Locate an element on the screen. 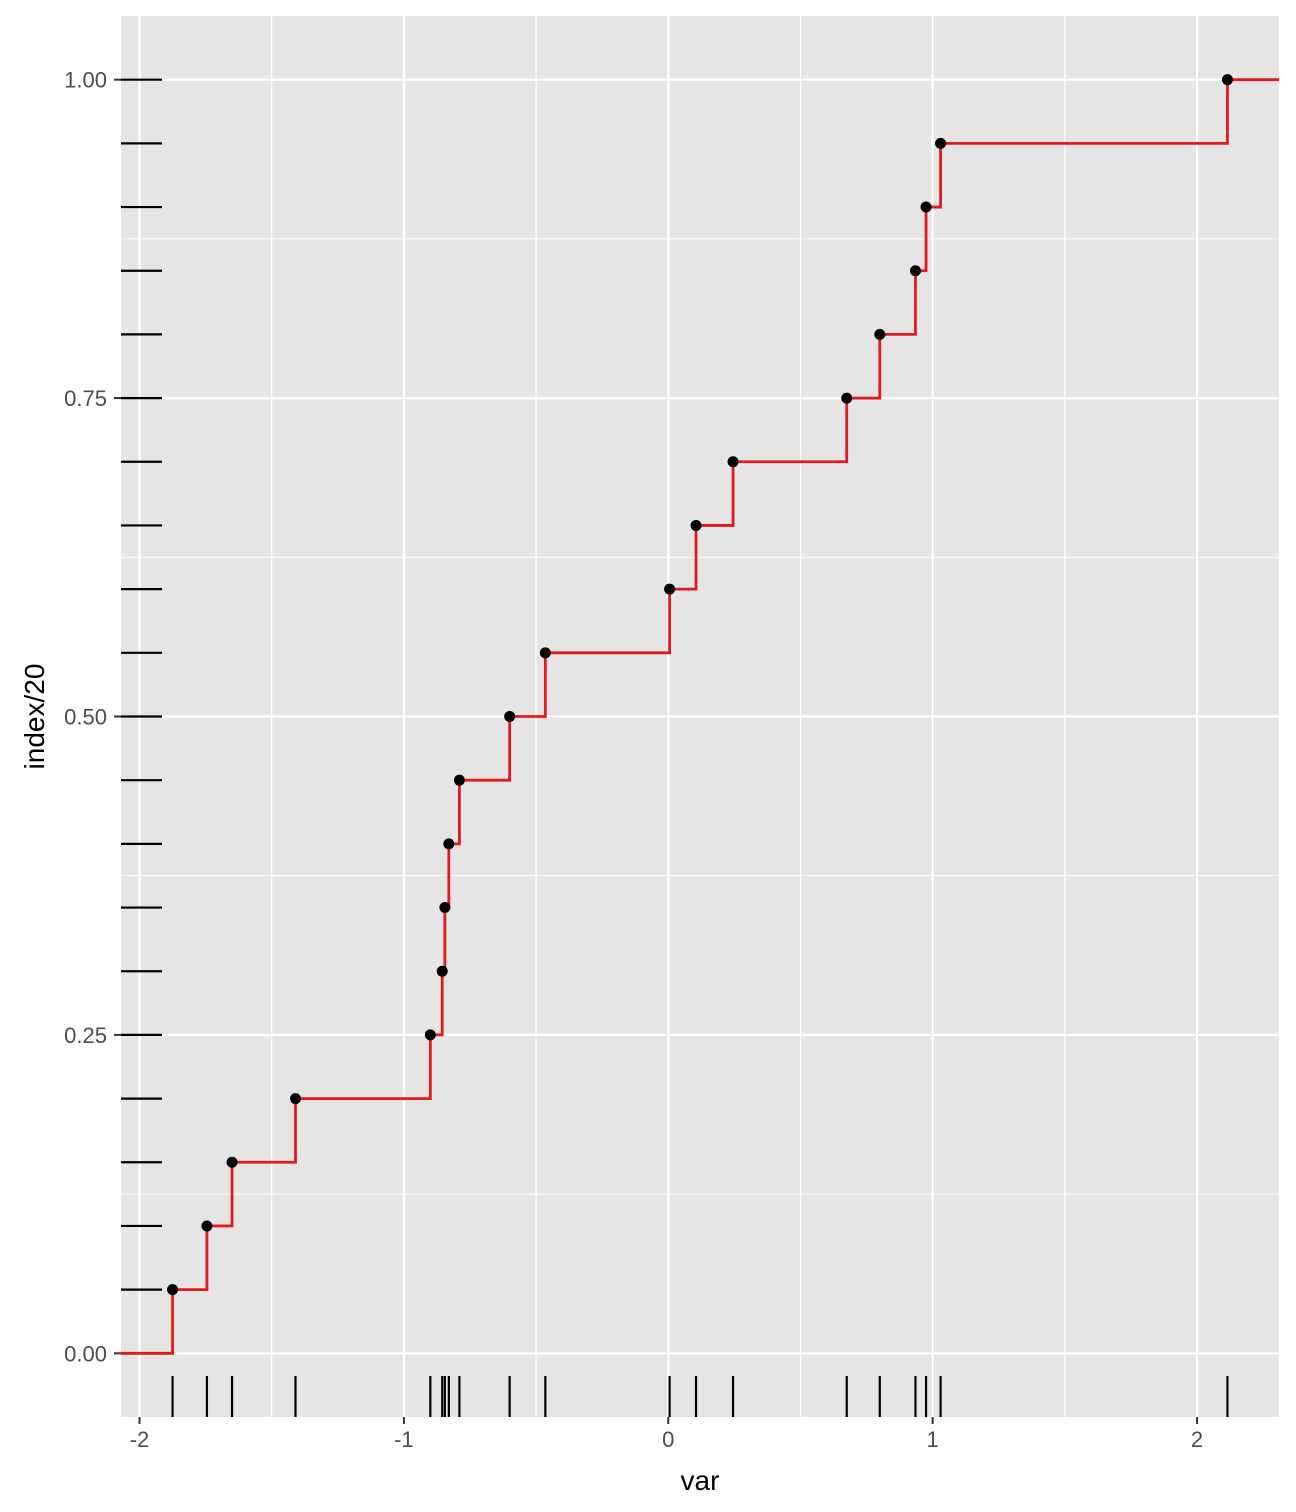  y-tick-label: 0.50 is located at coordinates (85, 717).